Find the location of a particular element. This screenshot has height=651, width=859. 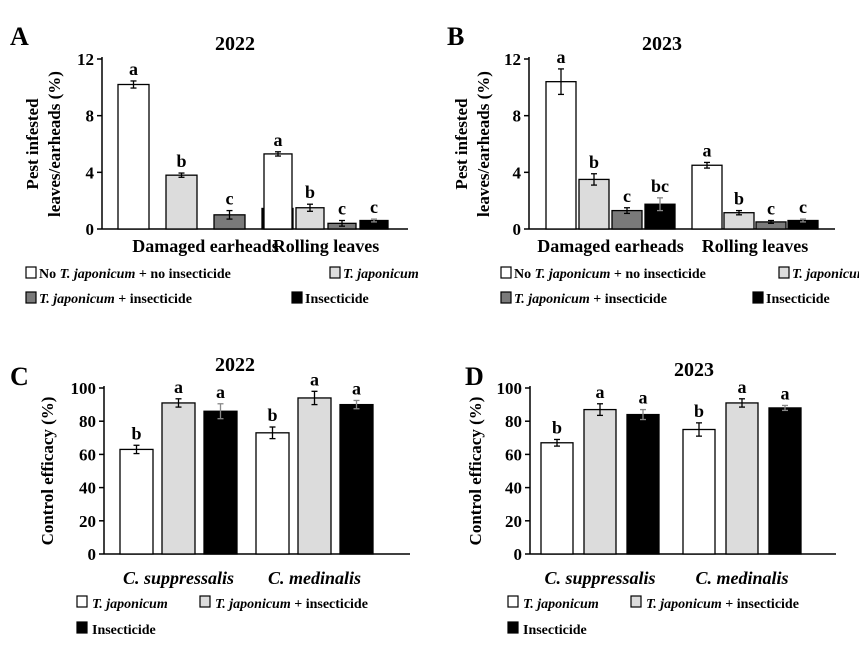

significance-letter: bc is located at coordinates (660, 186).